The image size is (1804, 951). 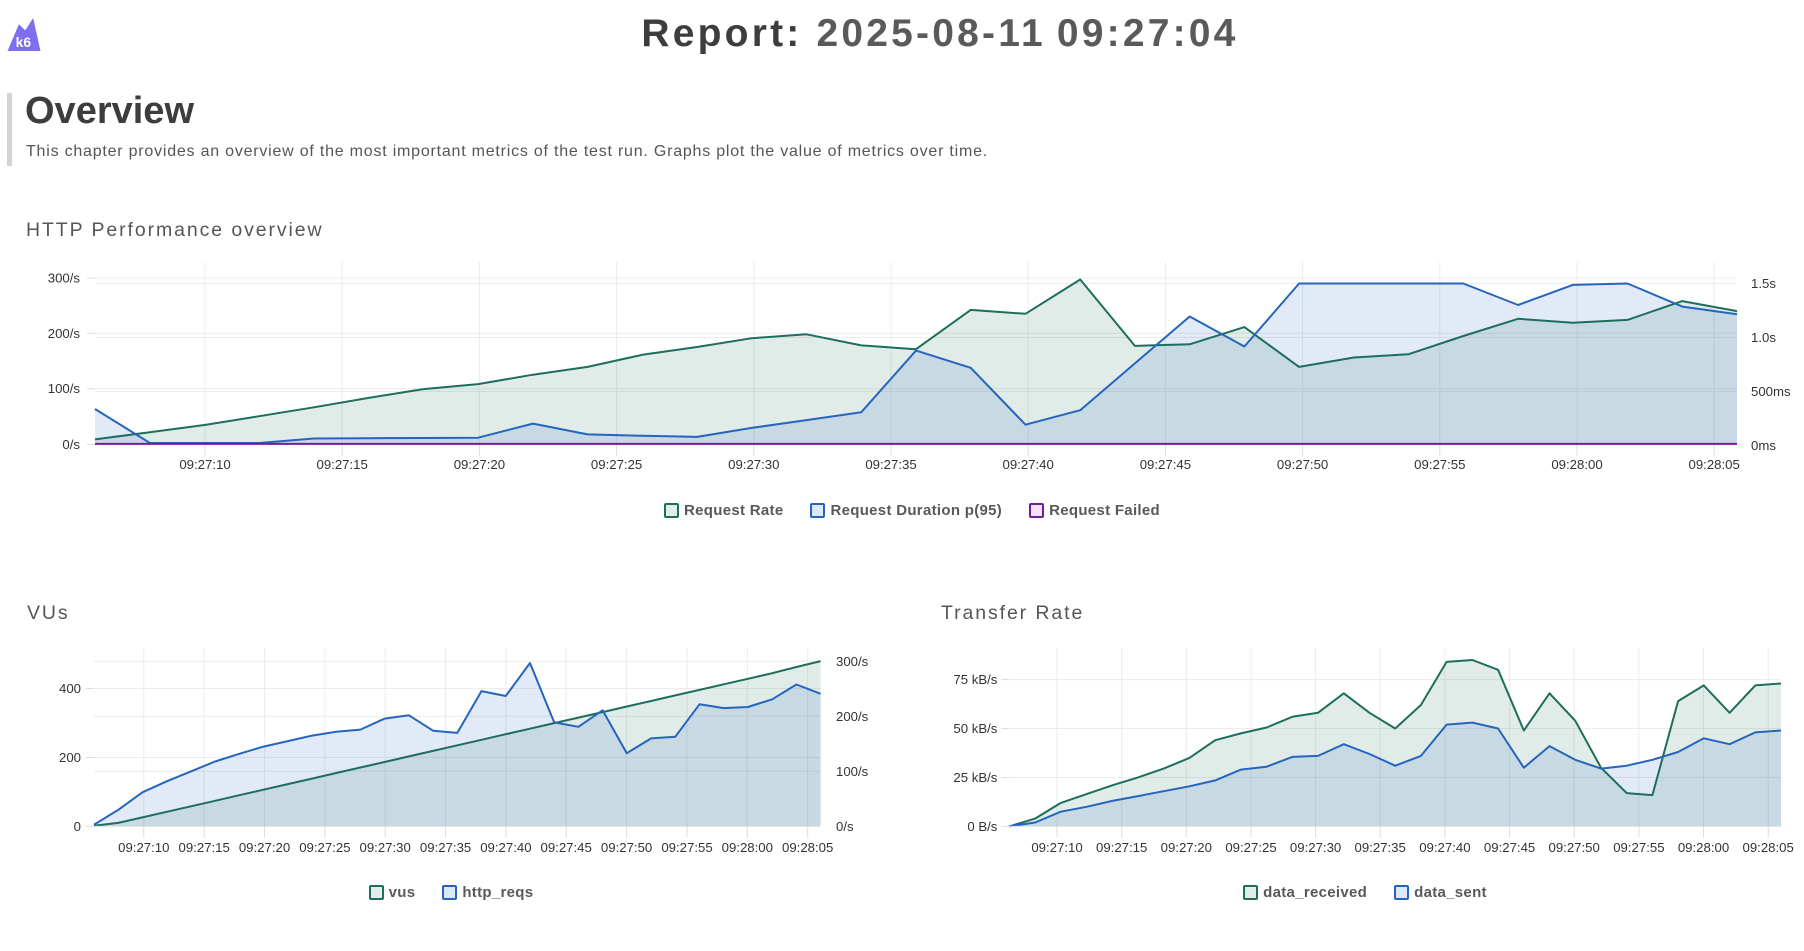 I want to click on svg-text: 500ms, so click(x=1771, y=391).